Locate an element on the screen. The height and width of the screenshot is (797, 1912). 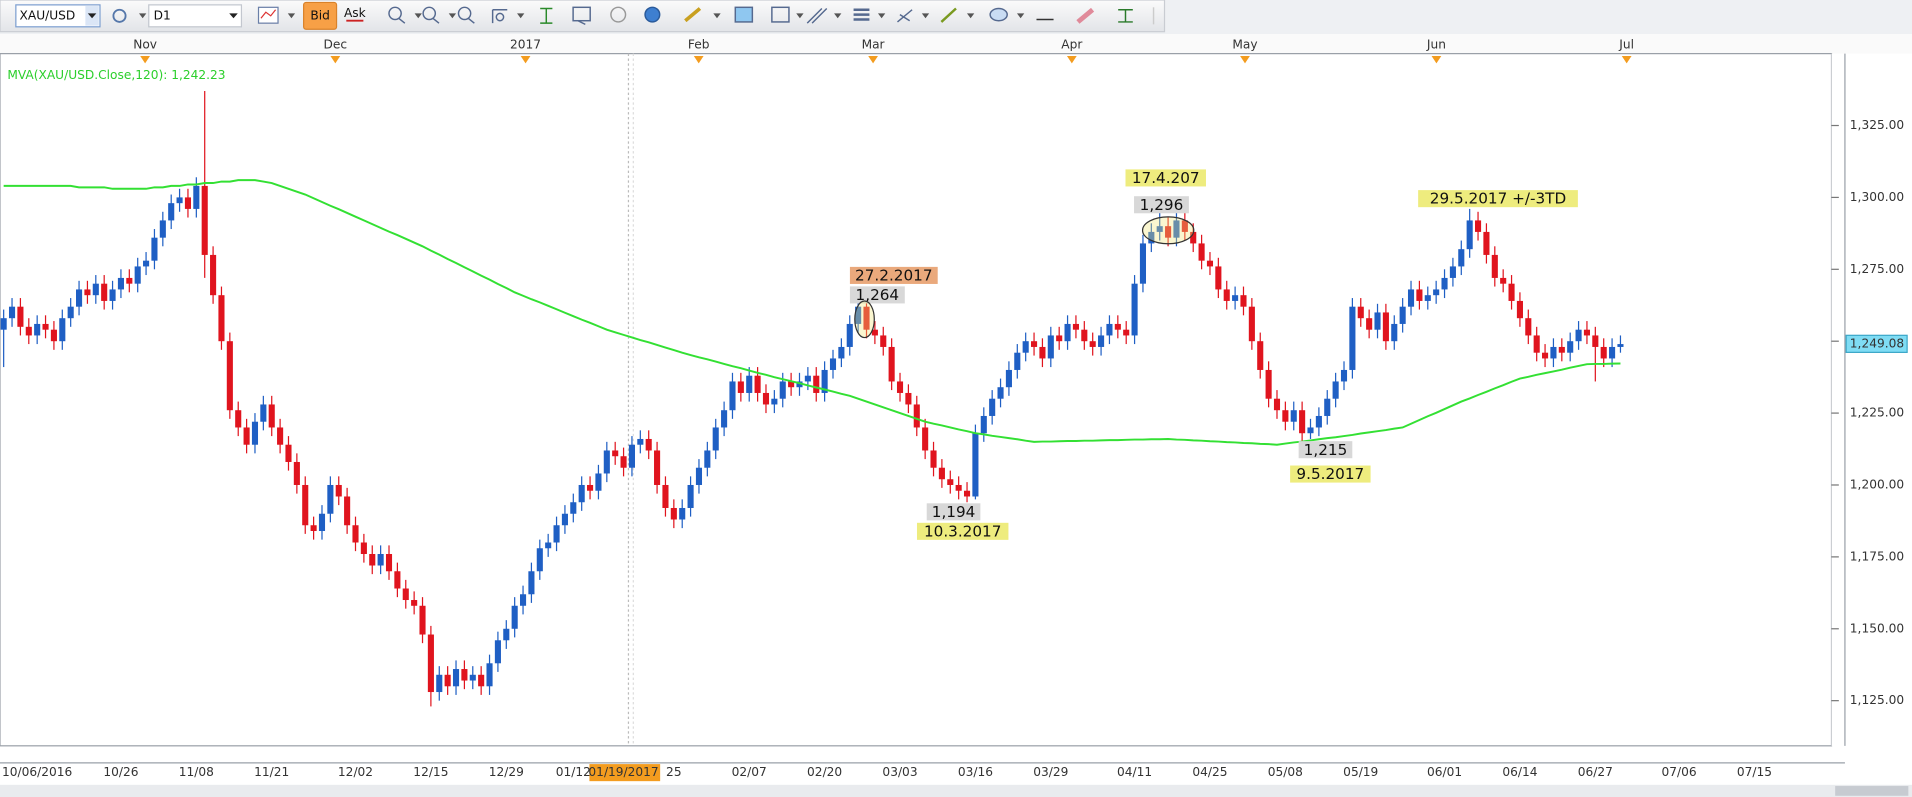
x-tick-label: 04/11 is located at coordinates (1134, 772).